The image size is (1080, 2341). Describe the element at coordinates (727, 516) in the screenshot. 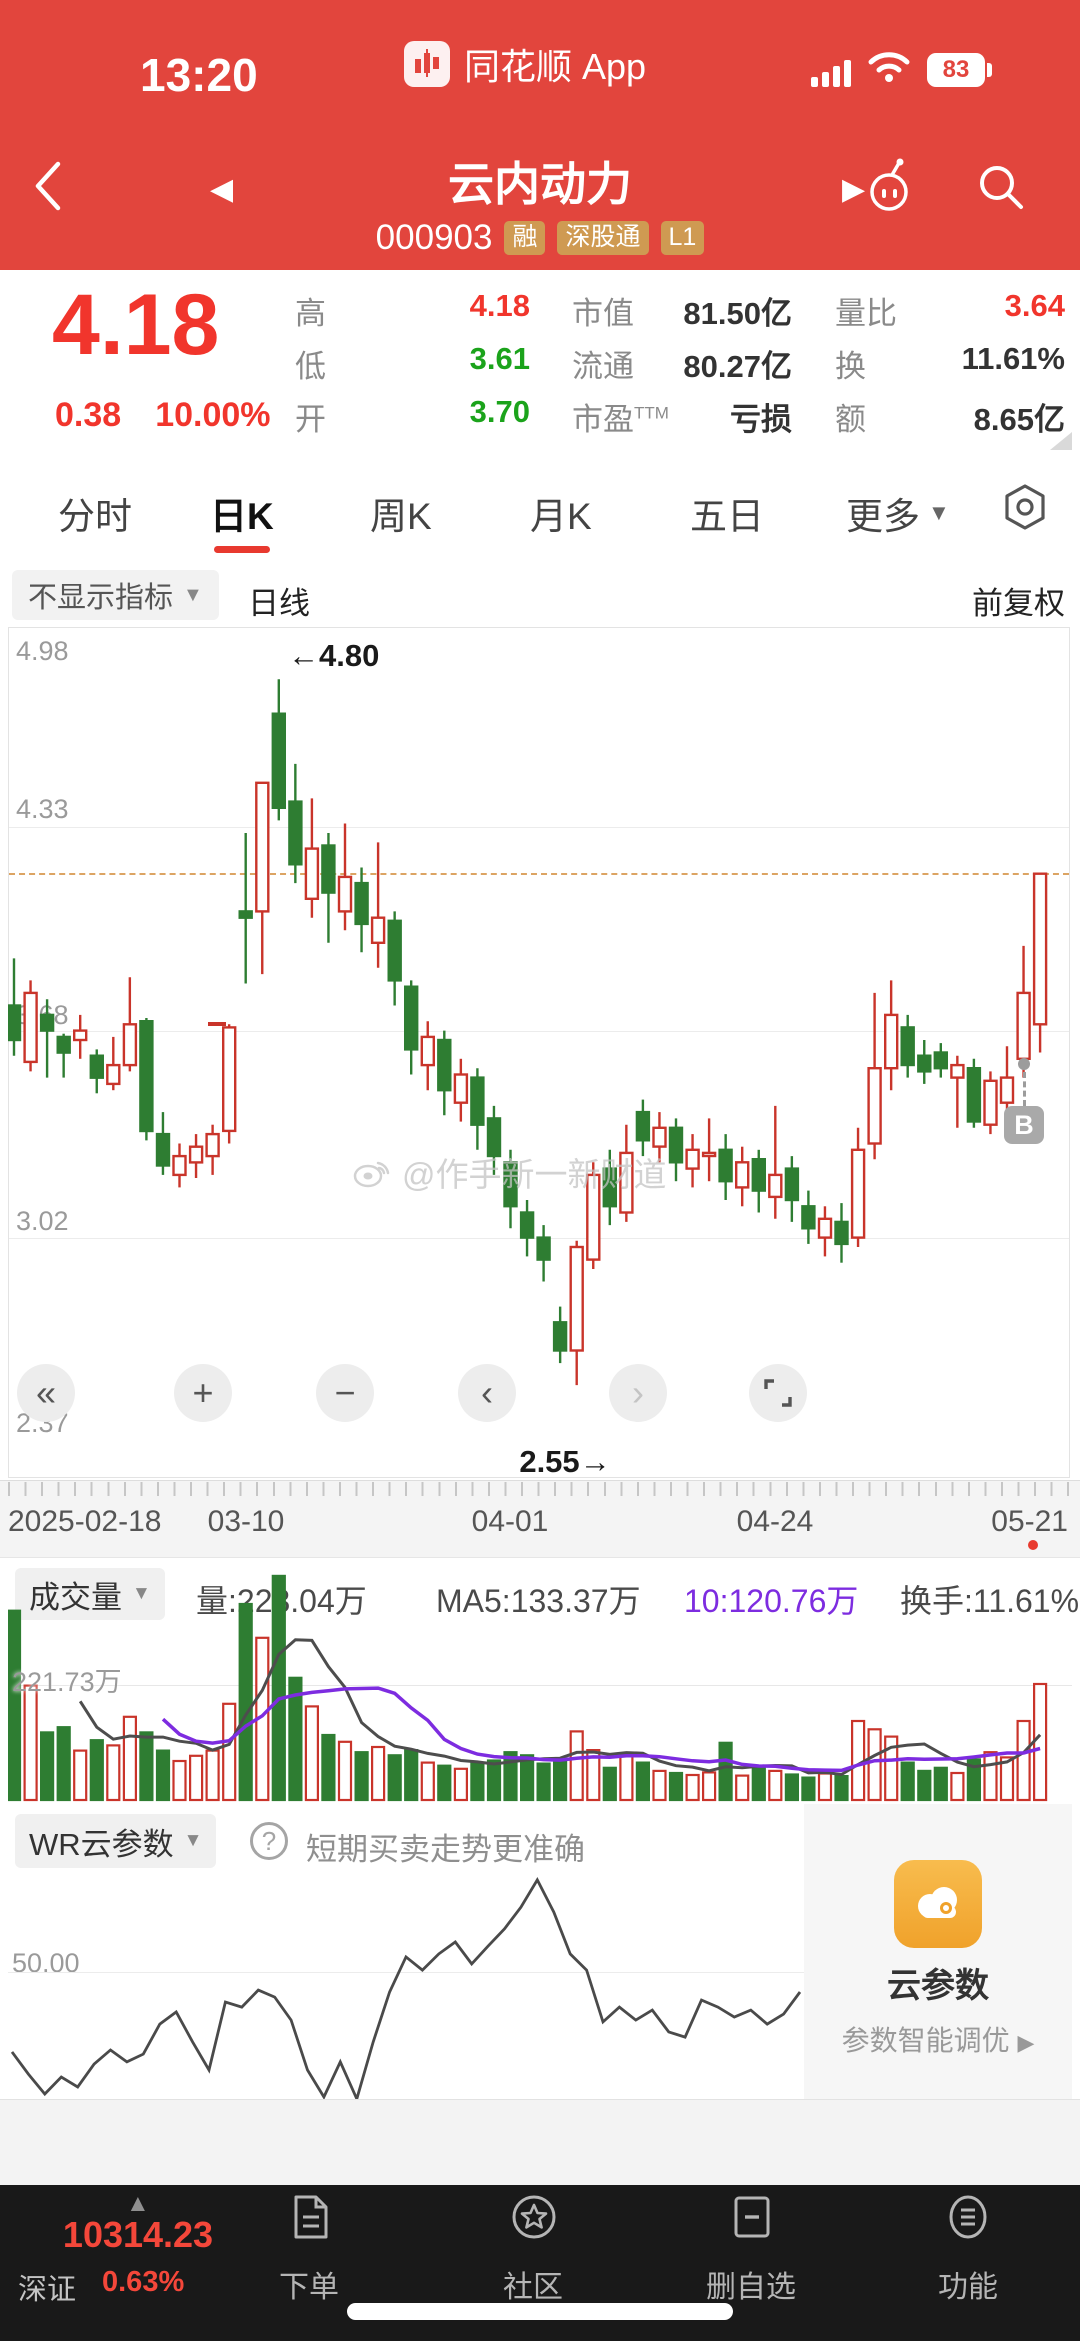

I see `tab-five-day: 五日` at that location.